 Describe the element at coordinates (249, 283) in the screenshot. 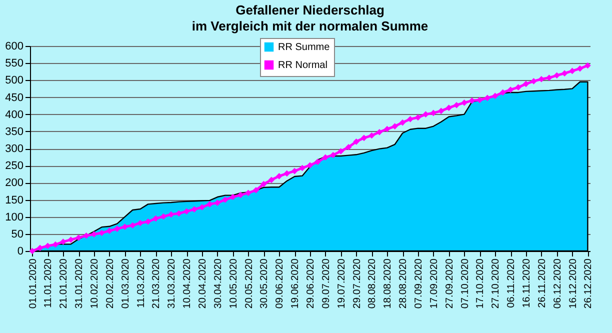

I see `x-tick-label: 20.05.2020` at that location.